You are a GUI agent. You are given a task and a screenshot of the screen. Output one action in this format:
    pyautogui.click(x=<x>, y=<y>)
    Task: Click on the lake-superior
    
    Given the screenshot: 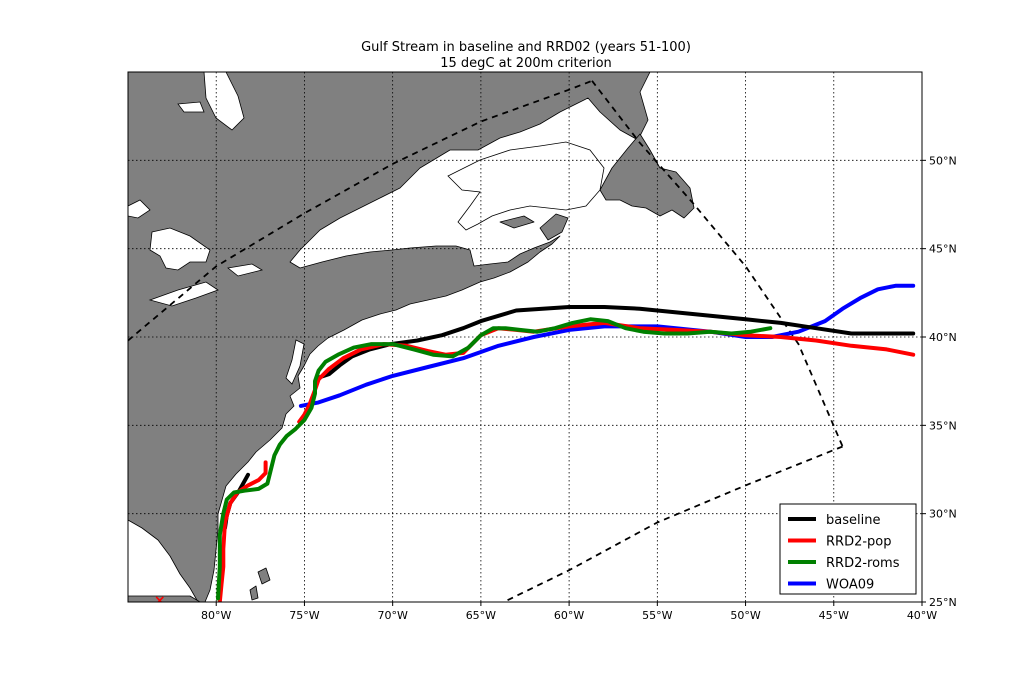 What is the action you would take?
    pyautogui.click(x=139, y=209)
    